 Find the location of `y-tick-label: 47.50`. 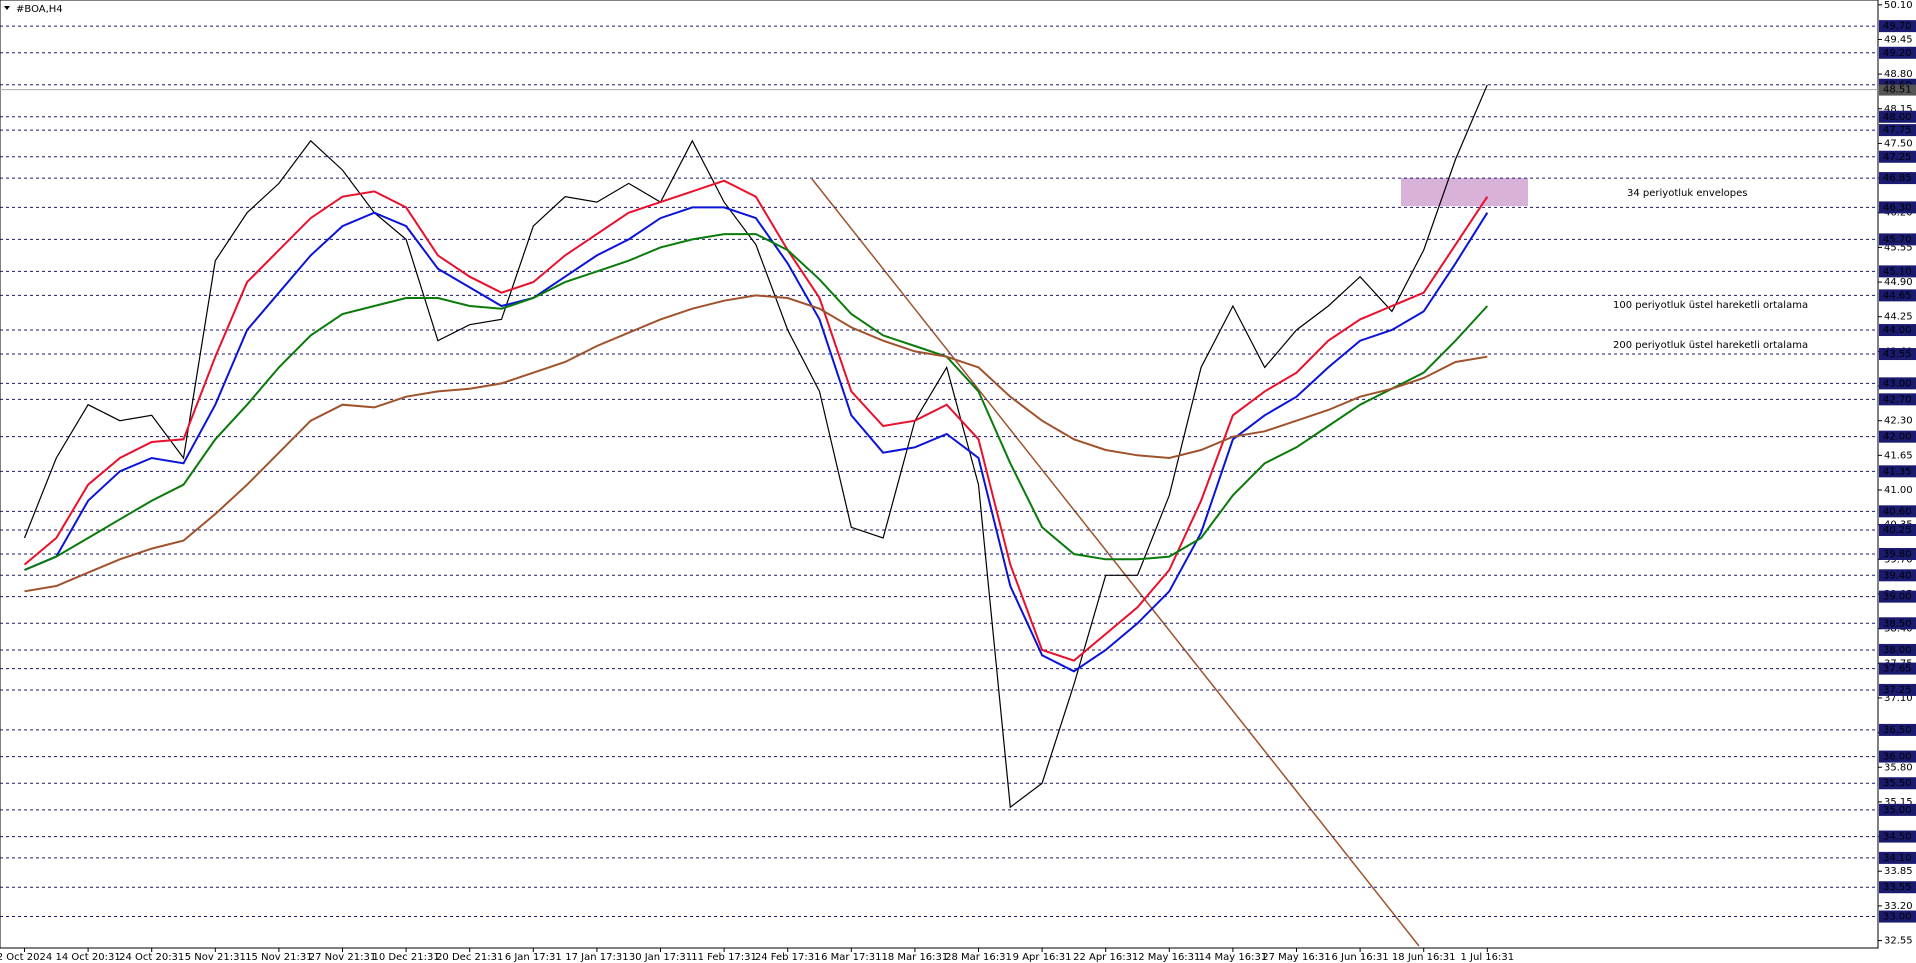

y-tick-label: 47.50 is located at coordinates (1898, 143).